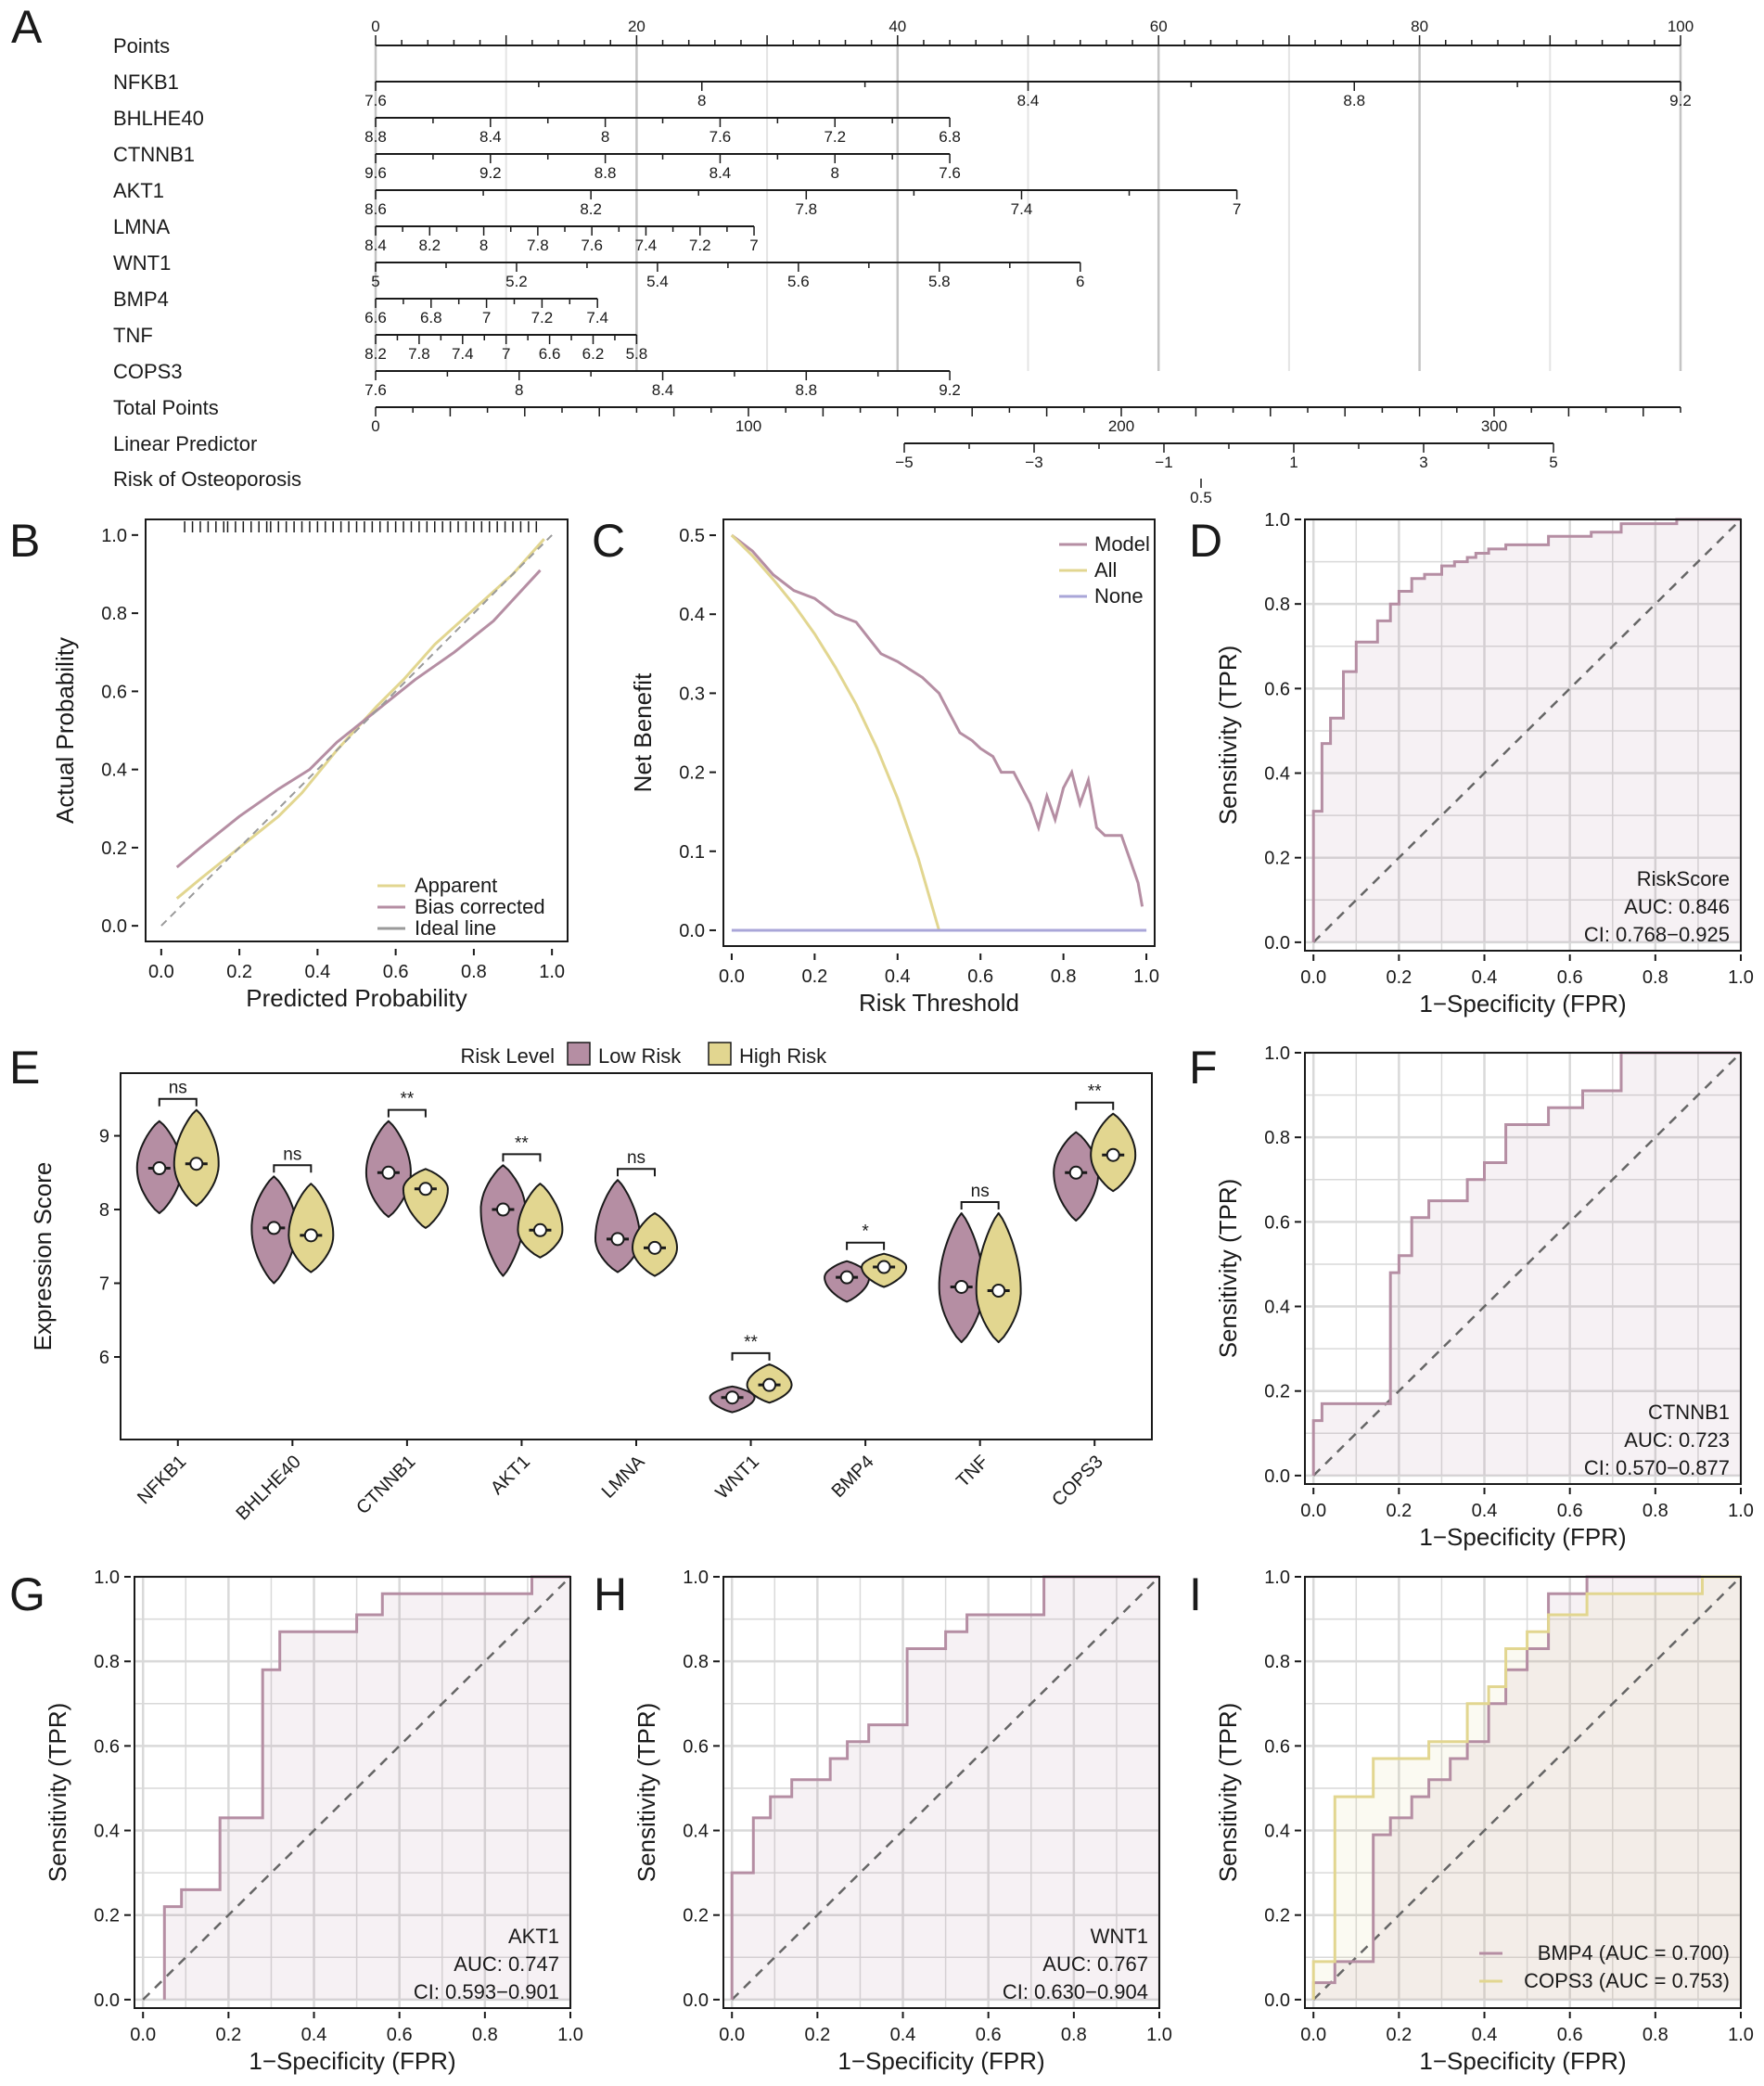 This screenshot has height=2086, width=1764. Describe the element at coordinates (138, 190) in the screenshot. I see `nomogram-row-label: AKT1` at that location.